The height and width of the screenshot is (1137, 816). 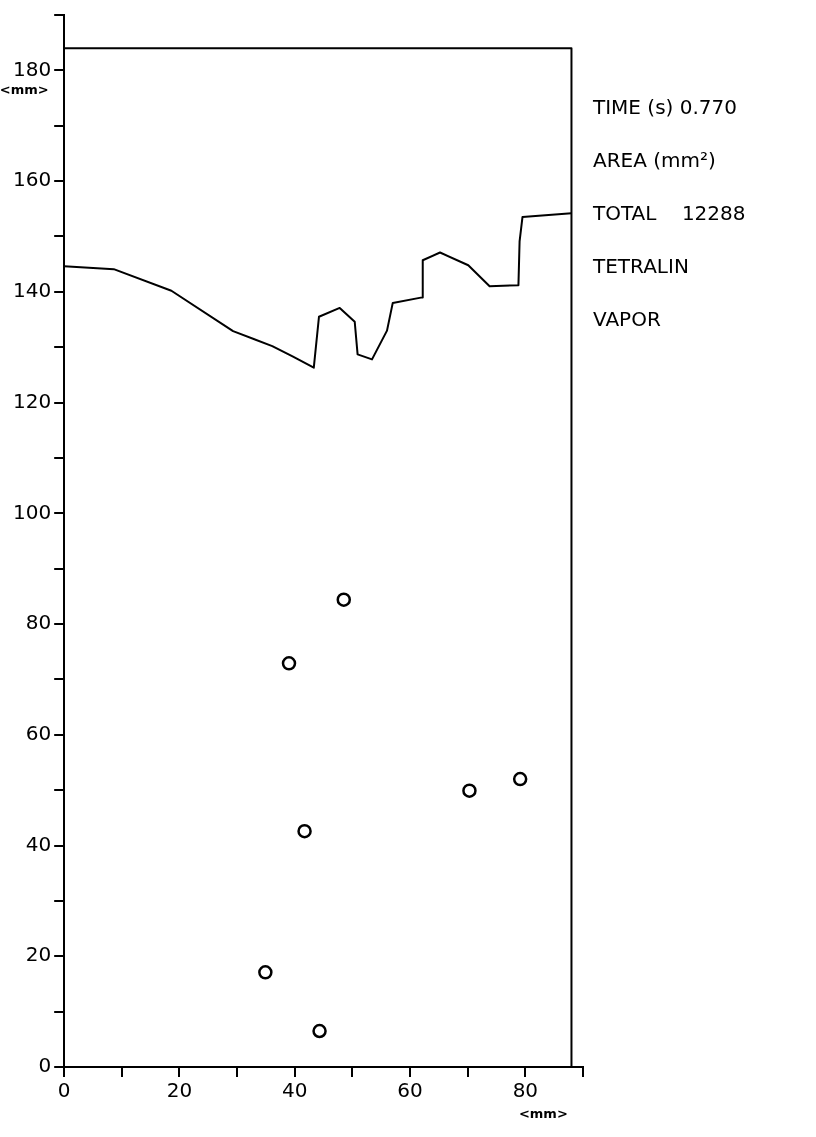 What do you see at coordinates (295, 1090) in the screenshot?
I see `x-tick-label: 40` at bounding box center [295, 1090].